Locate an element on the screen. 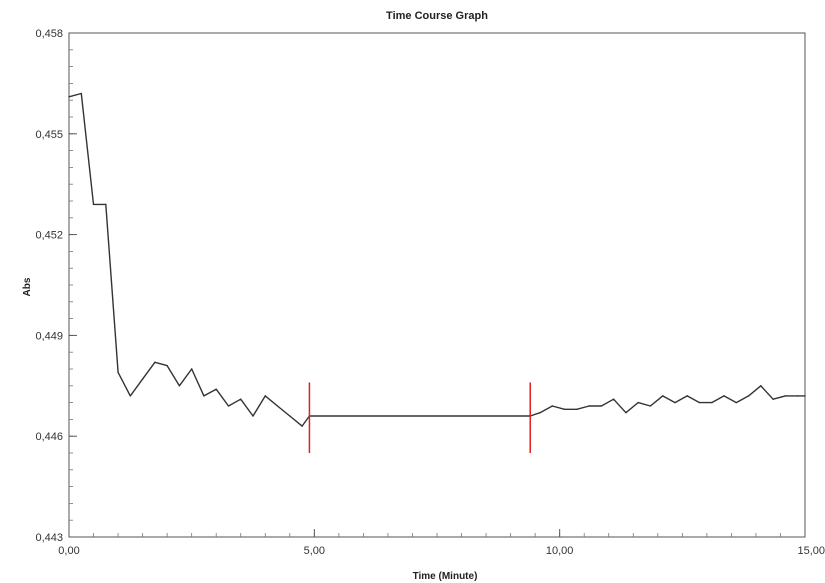 This screenshot has height=583, width=825. y-tick-label: 0,449 is located at coordinates (49, 336).